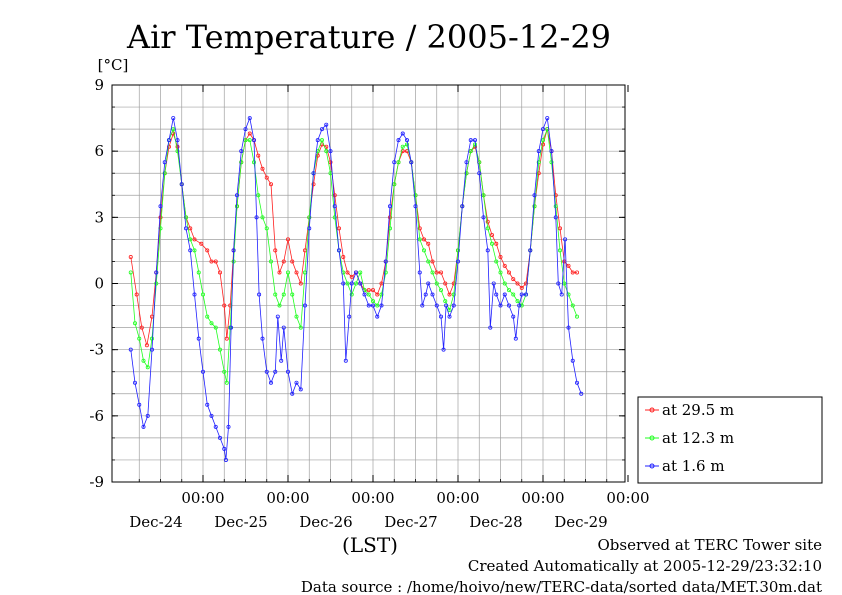 The height and width of the screenshot is (595, 842). Describe the element at coordinates (652, 438) in the screenshot. I see `legend-swatch-marker` at that location.